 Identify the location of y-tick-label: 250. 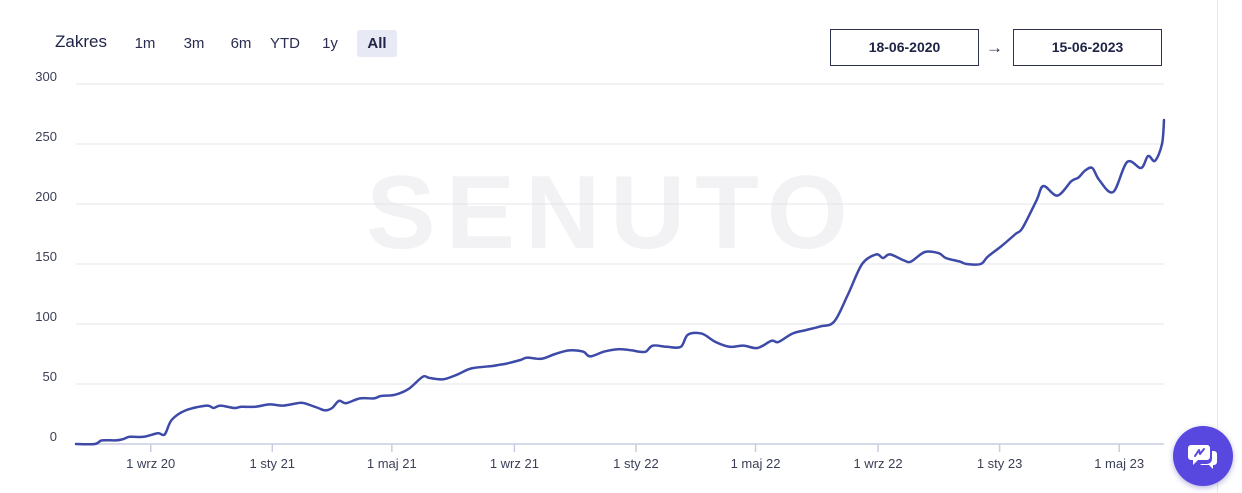
(46, 136).